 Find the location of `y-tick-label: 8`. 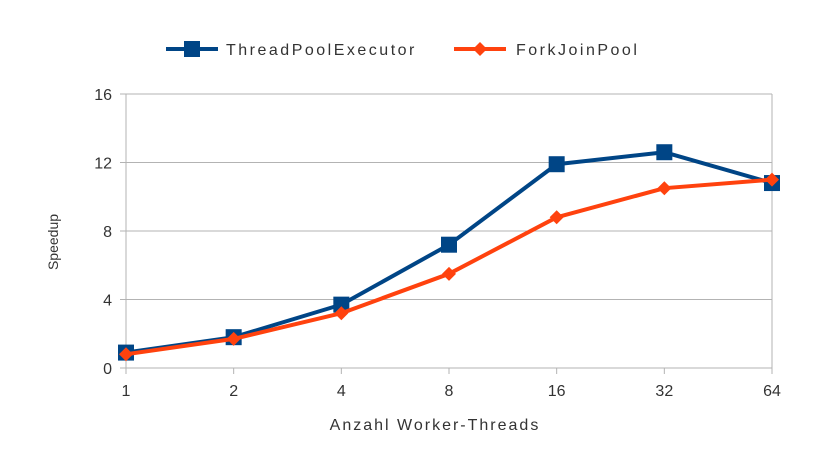

y-tick-label: 8 is located at coordinates (107, 232).